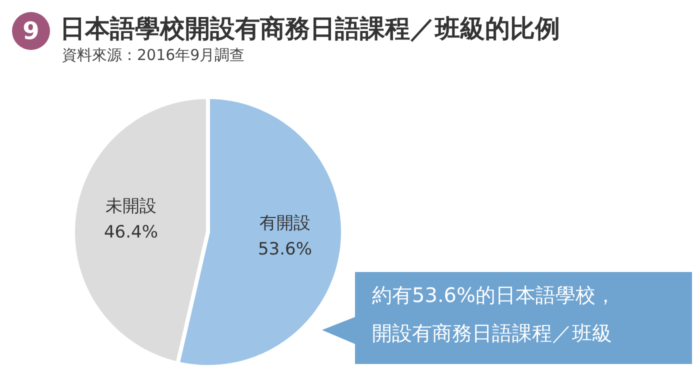 The image size is (700, 385). Describe the element at coordinates (31, 31) in the screenshot. I see `badge-circle: 9` at that location.